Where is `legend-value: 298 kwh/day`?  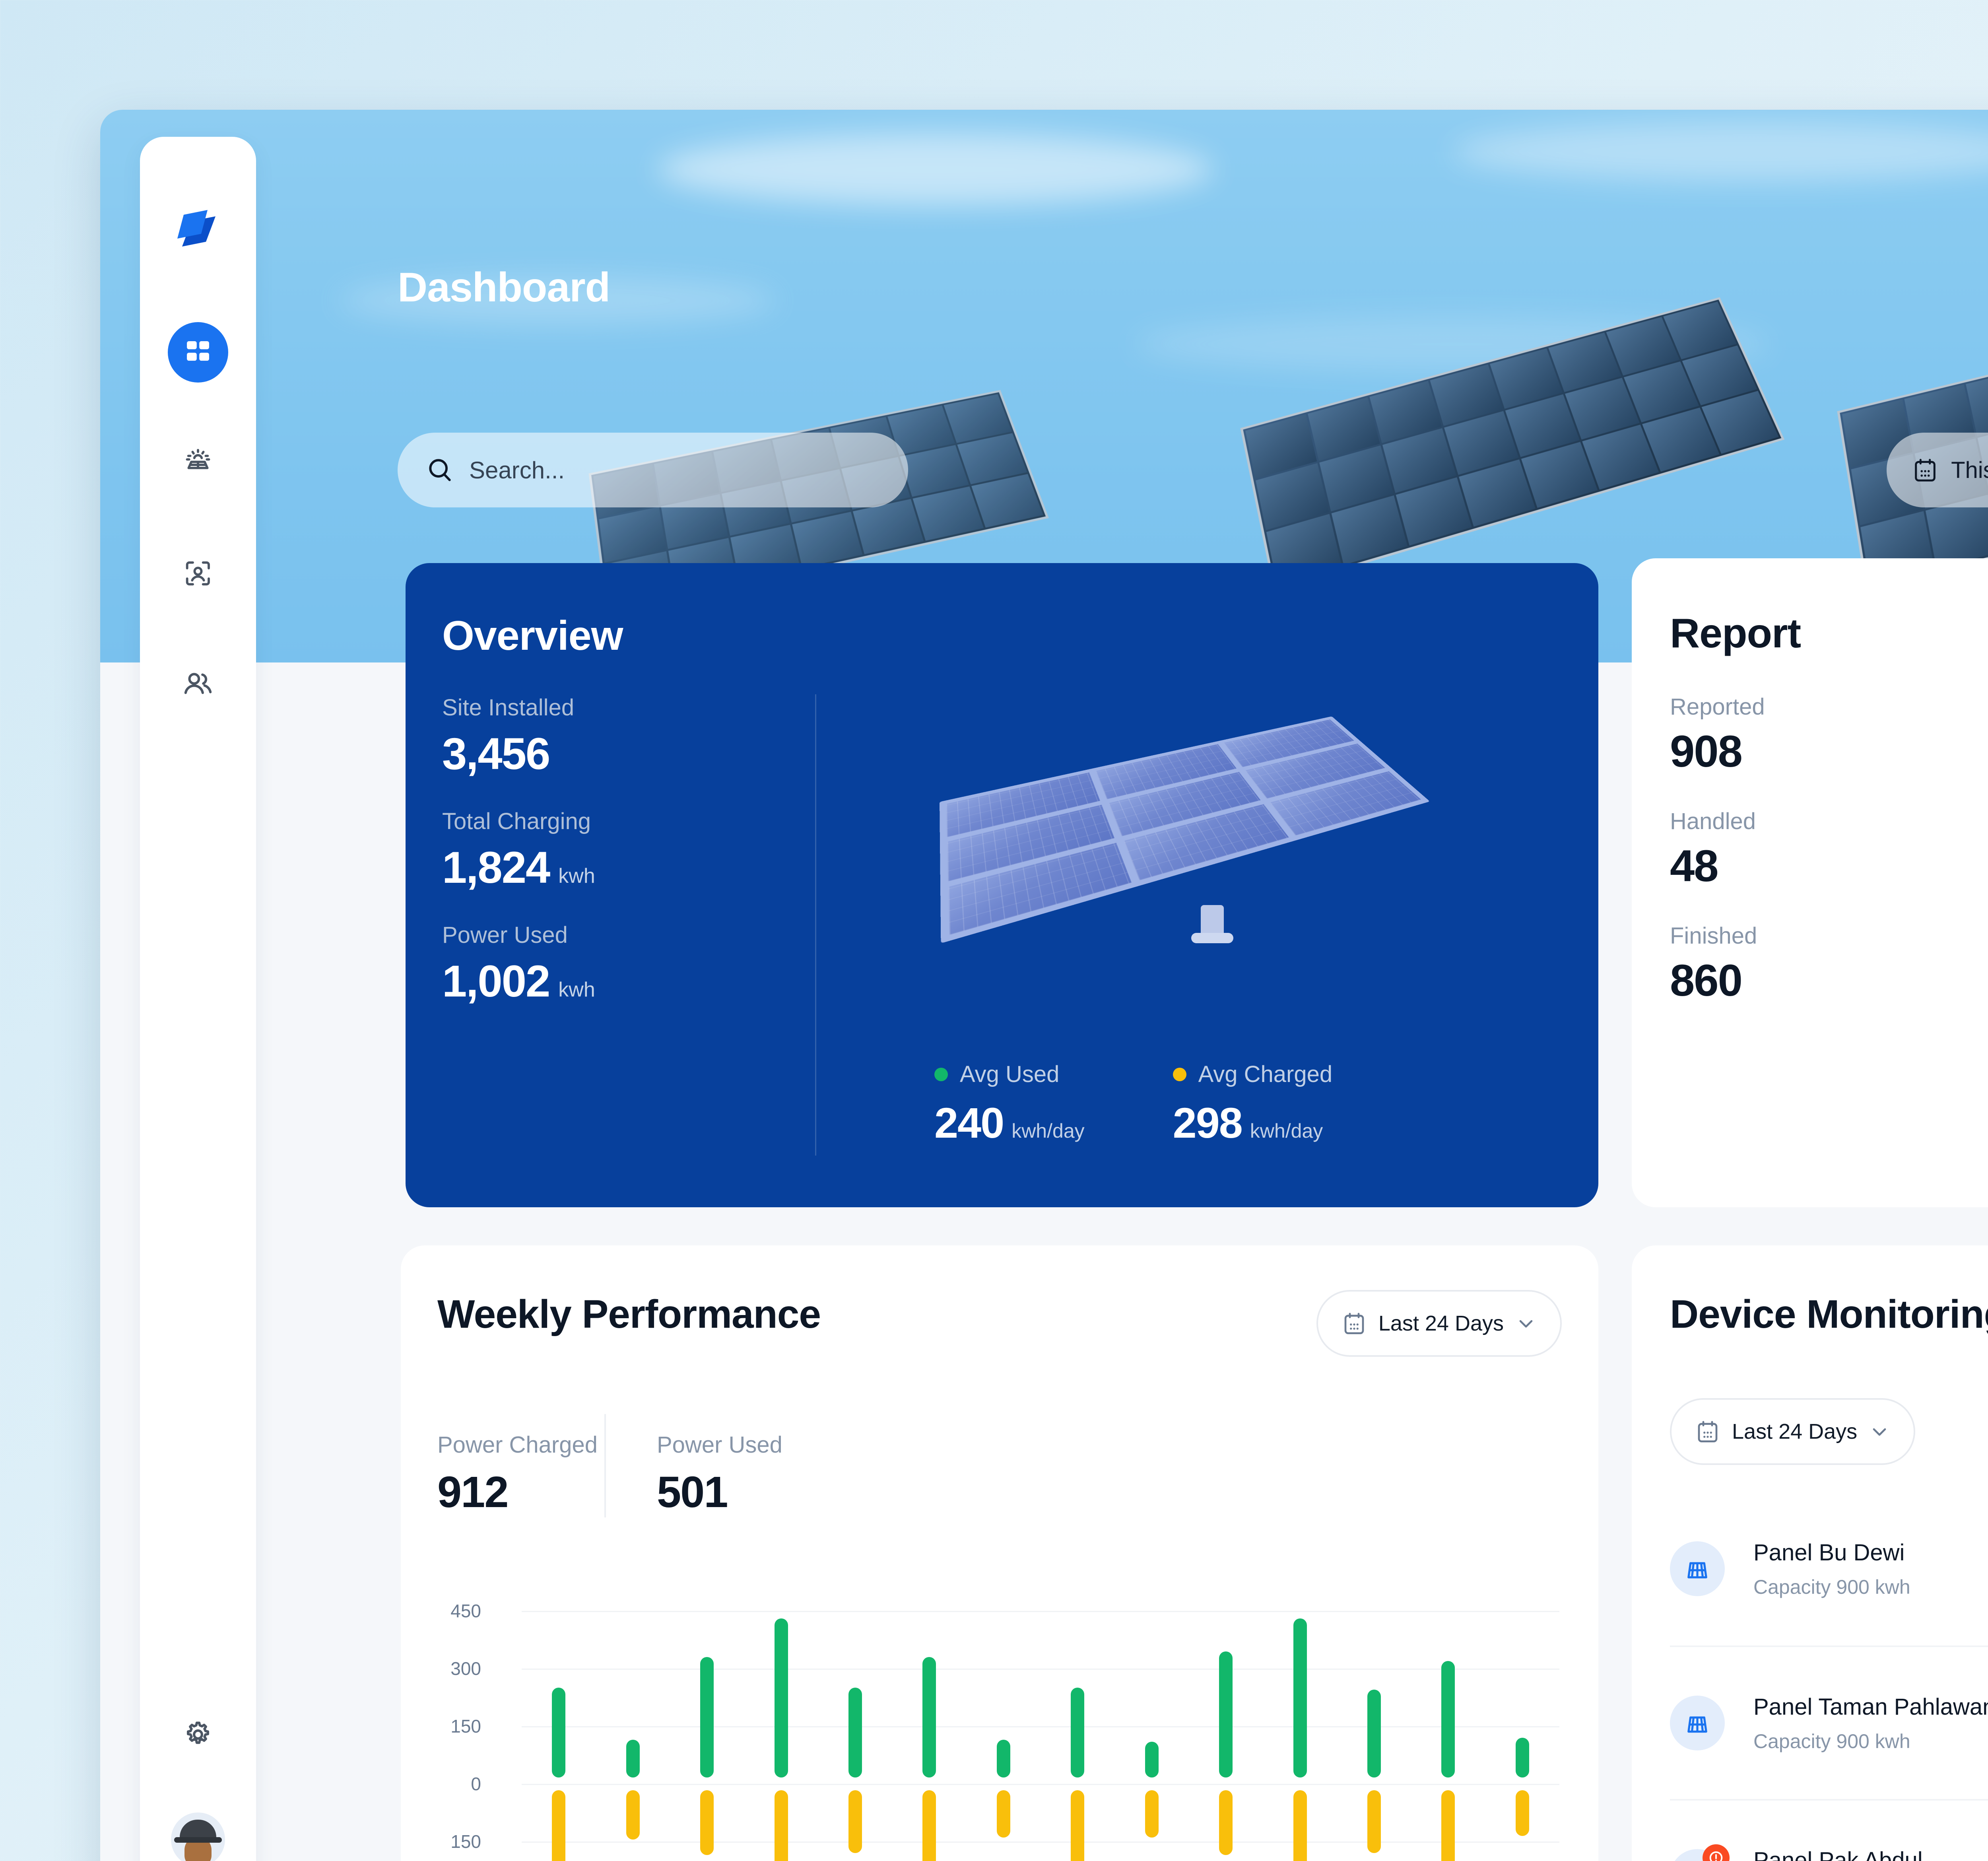 legend-value: 298 kwh/day is located at coordinates (1253, 1123).